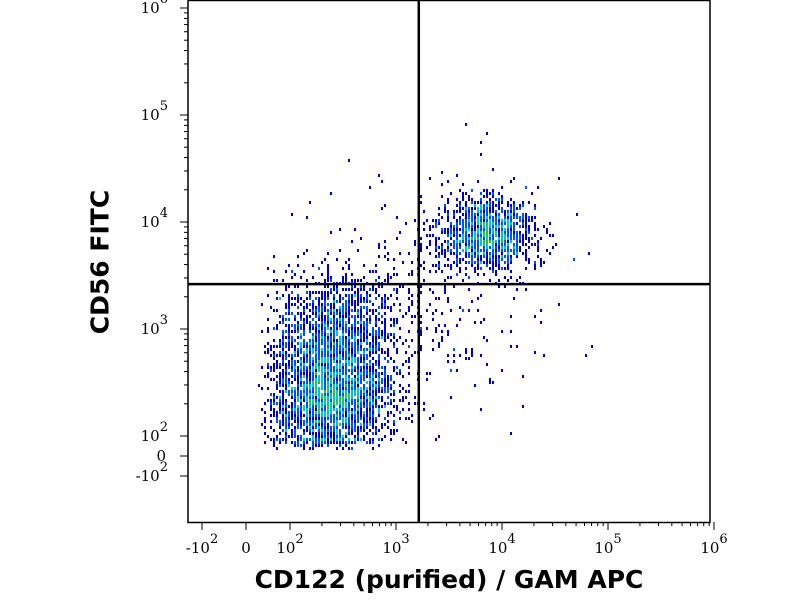 This screenshot has width=800, height=600. Describe the element at coordinates (289, 544) in the screenshot. I see `x-tick-label: 102` at that location.